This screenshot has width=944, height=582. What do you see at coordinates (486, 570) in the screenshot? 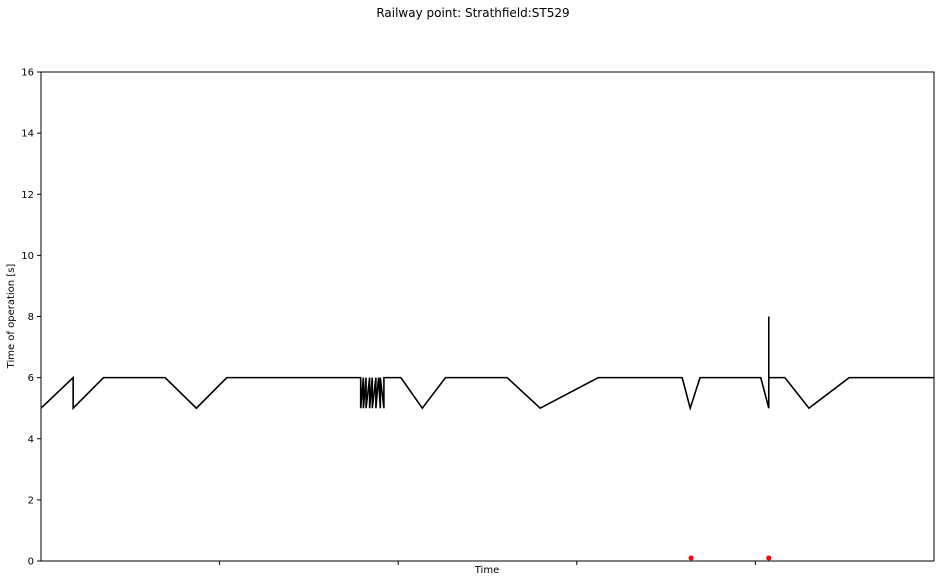
I see `x-axis-label: Time` at bounding box center [486, 570].